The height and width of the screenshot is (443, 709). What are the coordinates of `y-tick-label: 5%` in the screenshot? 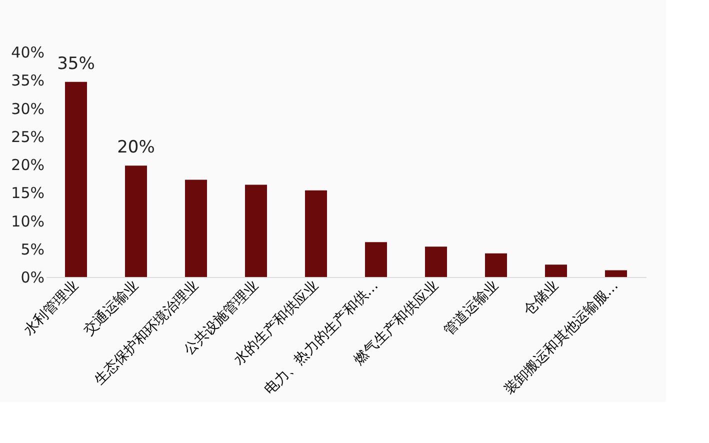 It's located at (32, 249).